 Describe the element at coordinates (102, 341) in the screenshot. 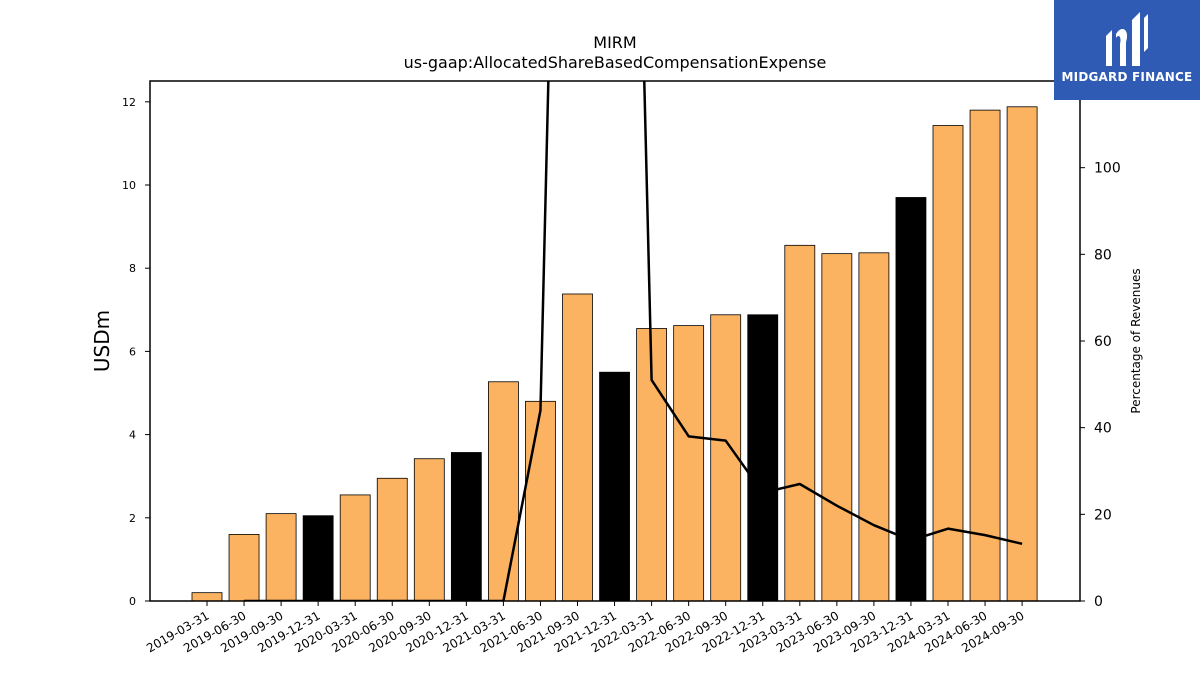

I see `y-axis-label: USDm` at that location.